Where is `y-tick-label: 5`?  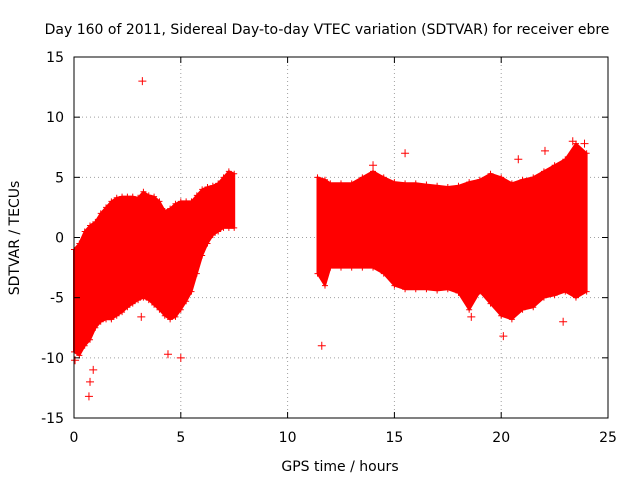
y-tick-label: 5 is located at coordinates (59, 178).